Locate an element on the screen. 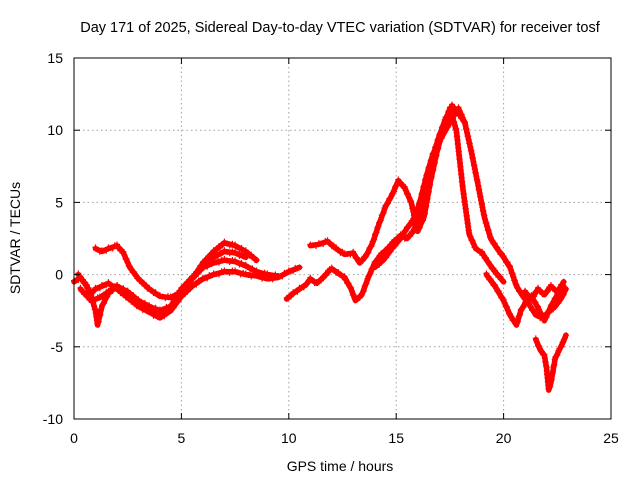  x-axis-label: GPS time / hours is located at coordinates (340, 466).